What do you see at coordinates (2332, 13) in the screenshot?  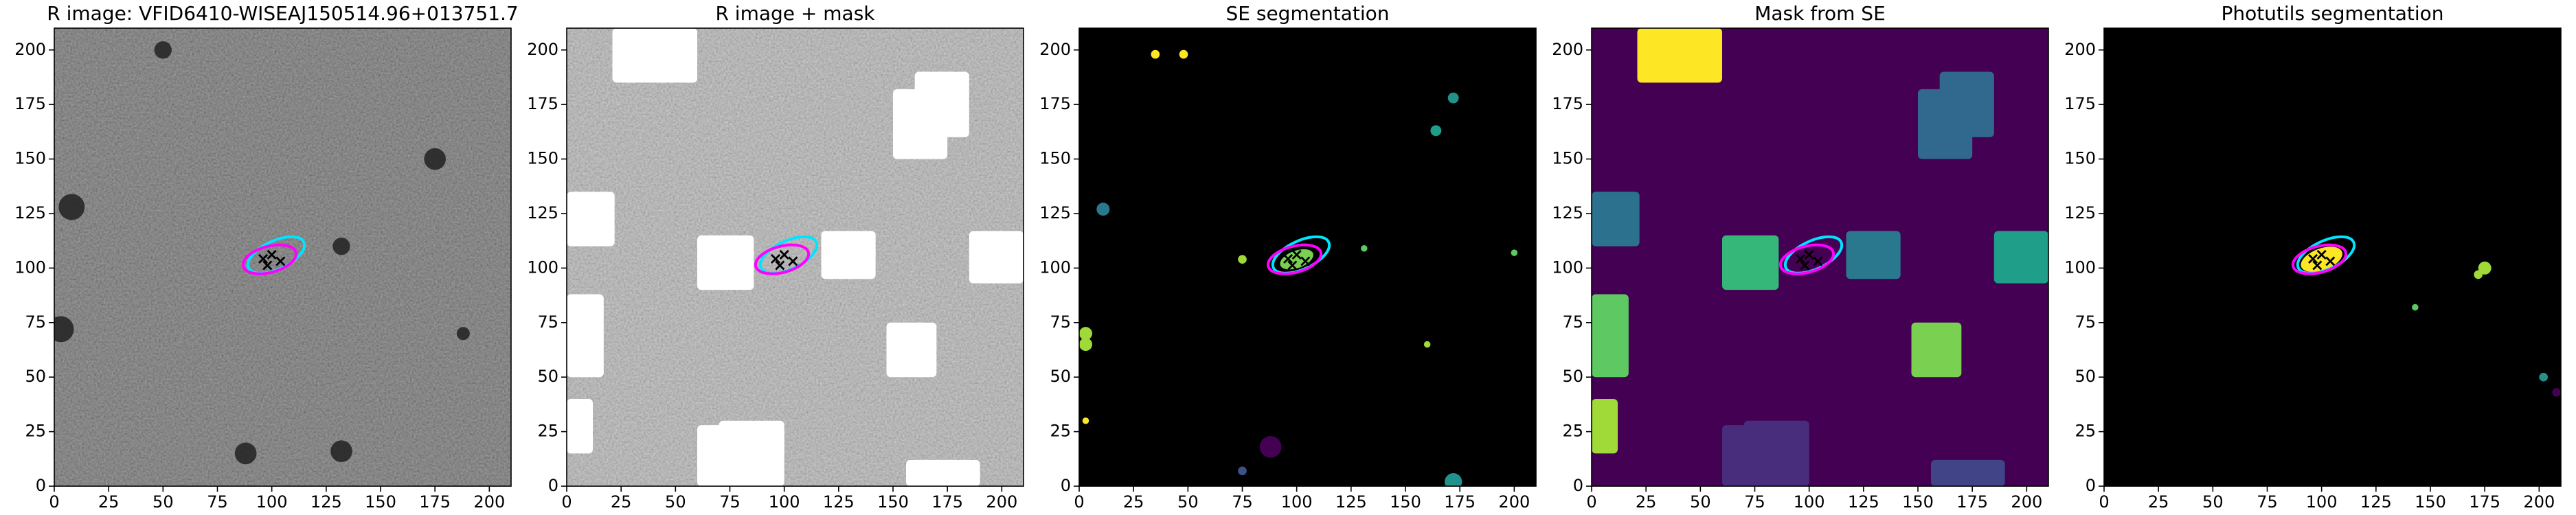 I see `panel-title: Photutils segmentation` at bounding box center [2332, 13].